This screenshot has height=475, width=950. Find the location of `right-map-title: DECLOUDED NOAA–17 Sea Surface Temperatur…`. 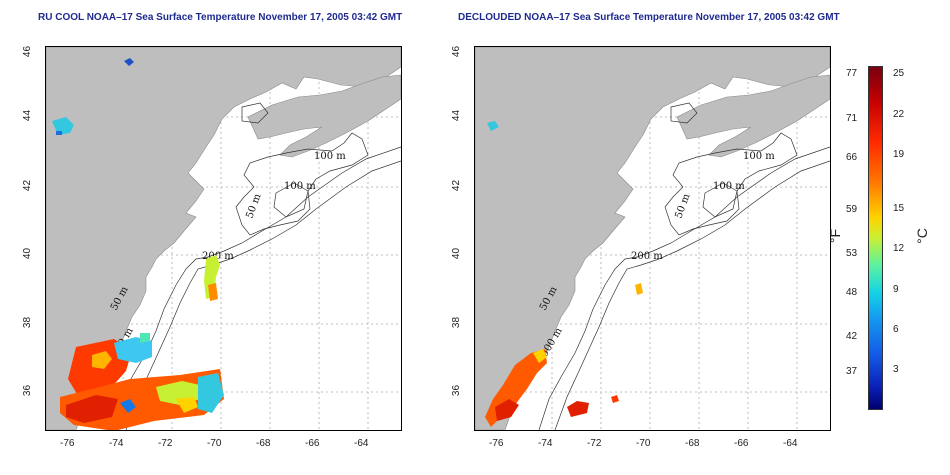

right-map-title: DECLOUDED NOAA–17 Sea Surface Temperatur… is located at coordinates (649, 17).